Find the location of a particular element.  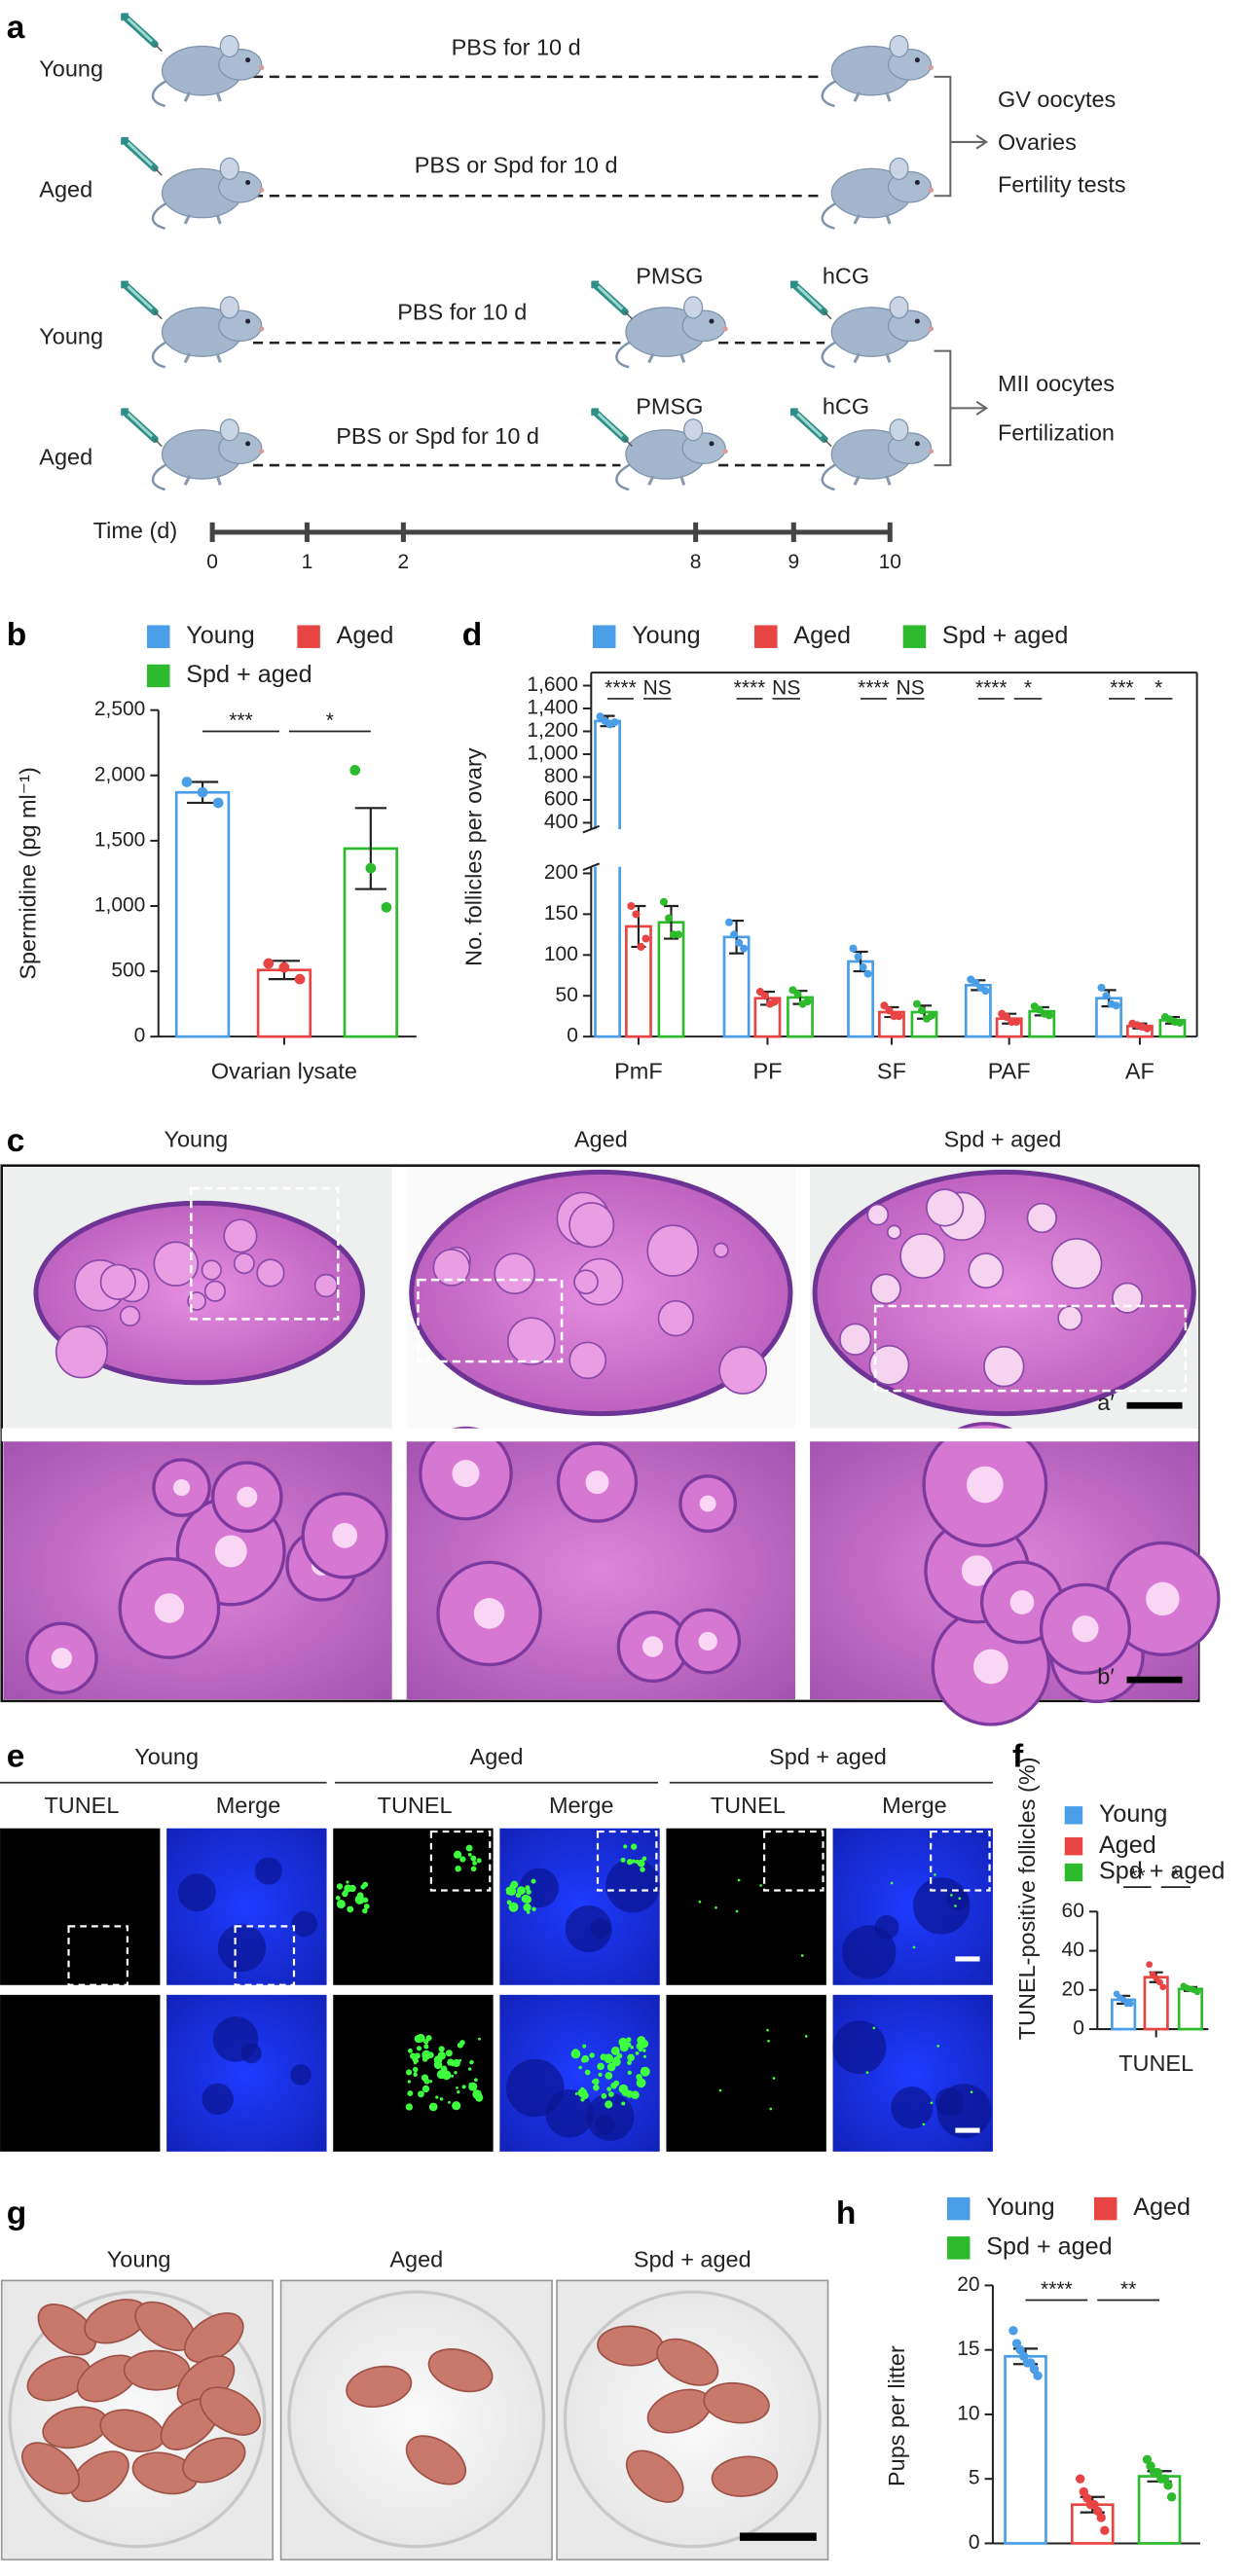

fluorescence-image is located at coordinates (746, 2073).